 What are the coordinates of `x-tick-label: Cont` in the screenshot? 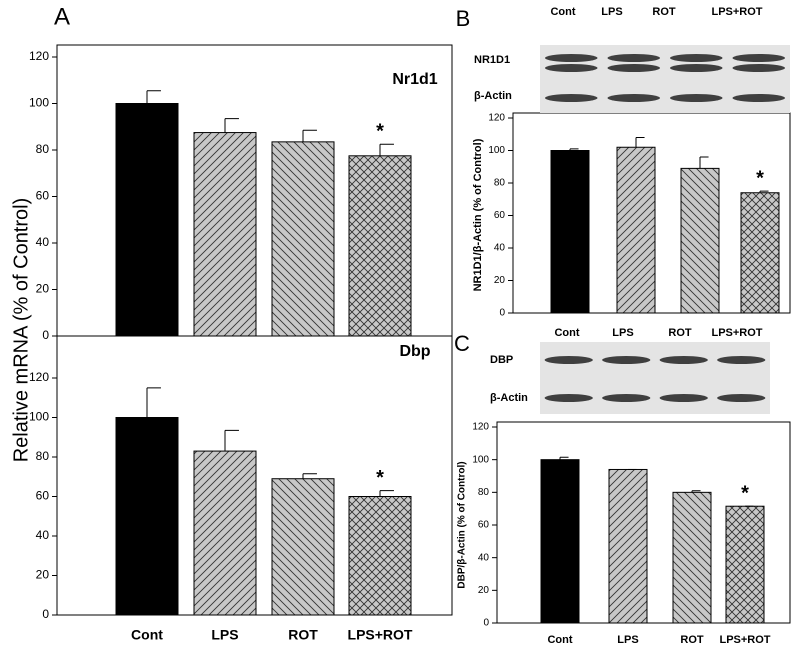 It's located at (147, 635).